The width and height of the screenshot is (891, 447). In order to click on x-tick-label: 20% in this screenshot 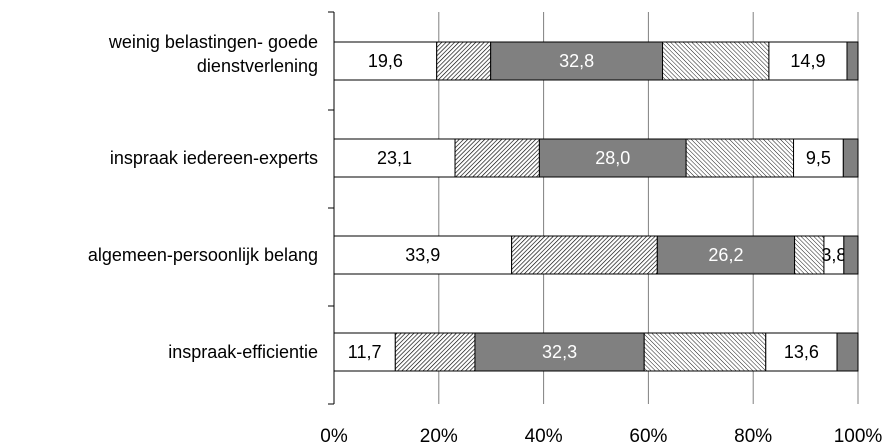, I will do `click(439, 436)`.